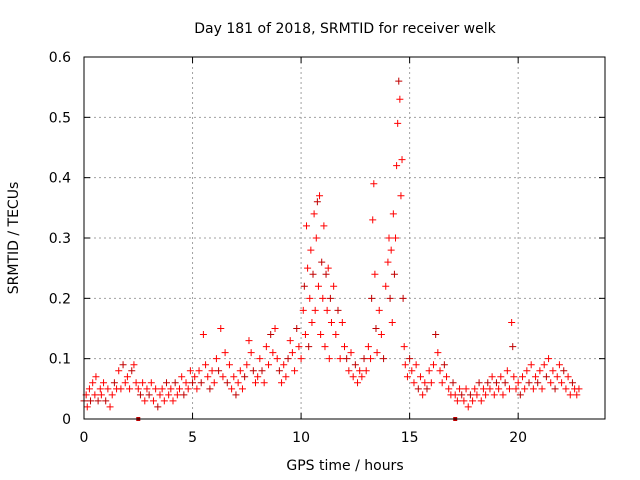  What do you see at coordinates (84, 438) in the screenshot?
I see `x-tick-label: 0` at bounding box center [84, 438].